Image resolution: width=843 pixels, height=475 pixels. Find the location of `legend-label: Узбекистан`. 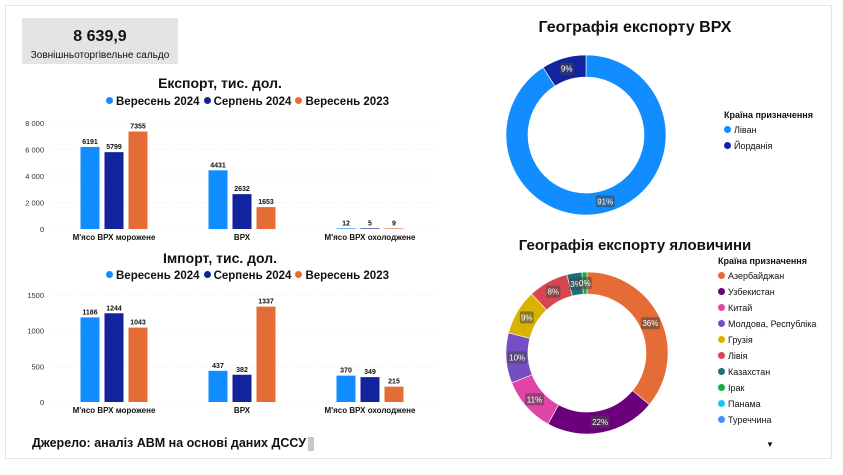

legend-label: Узбекистан is located at coordinates (751, 292).